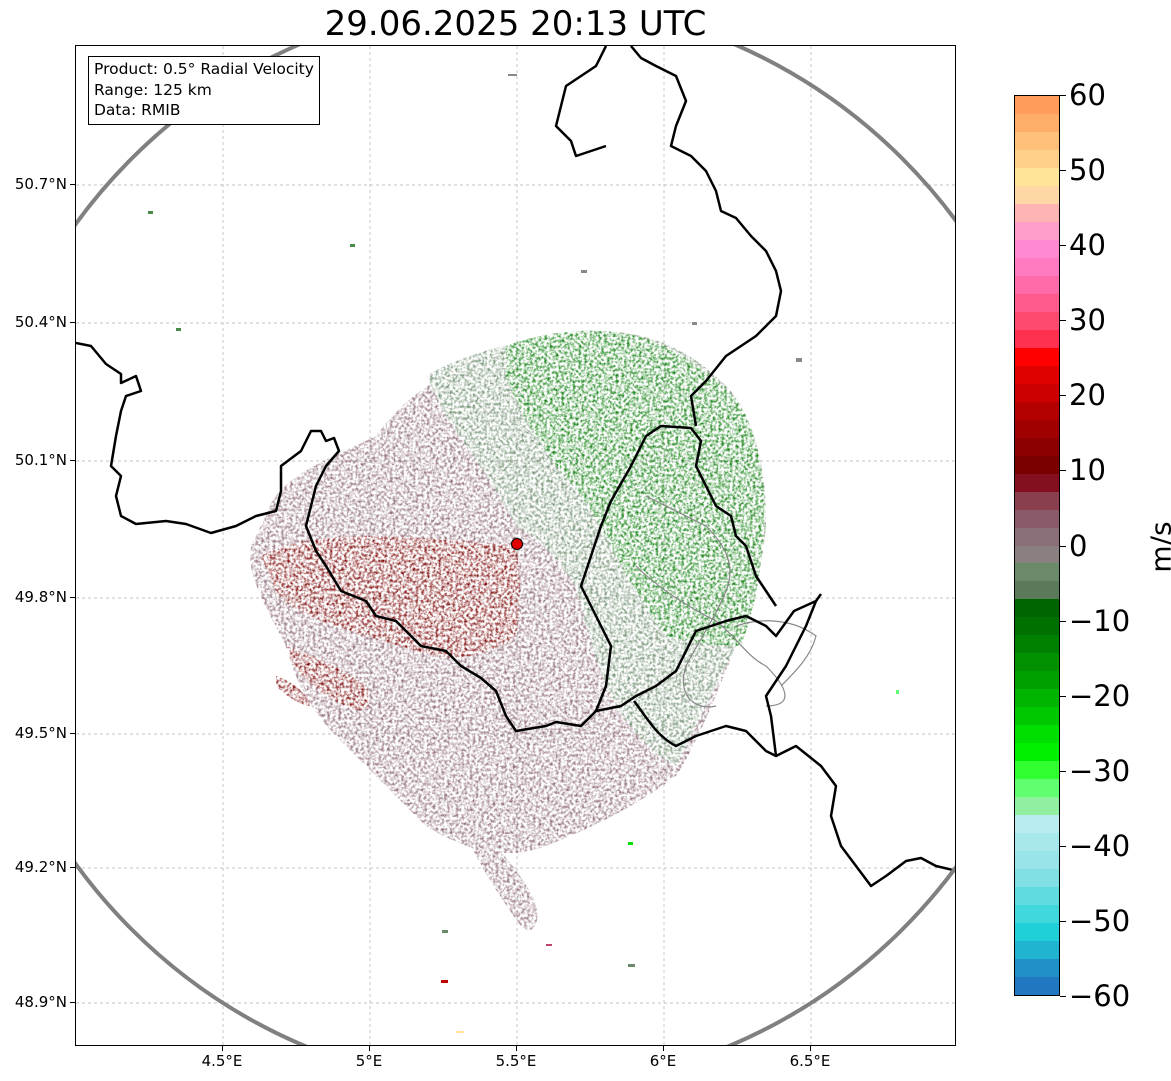 This screenshot has width=1171, height=1081. What do you see at coordinates (1157, 547) in the screenshot?
I see `colorbar-unit-label: m/s` at bounding box center [1157, 547].